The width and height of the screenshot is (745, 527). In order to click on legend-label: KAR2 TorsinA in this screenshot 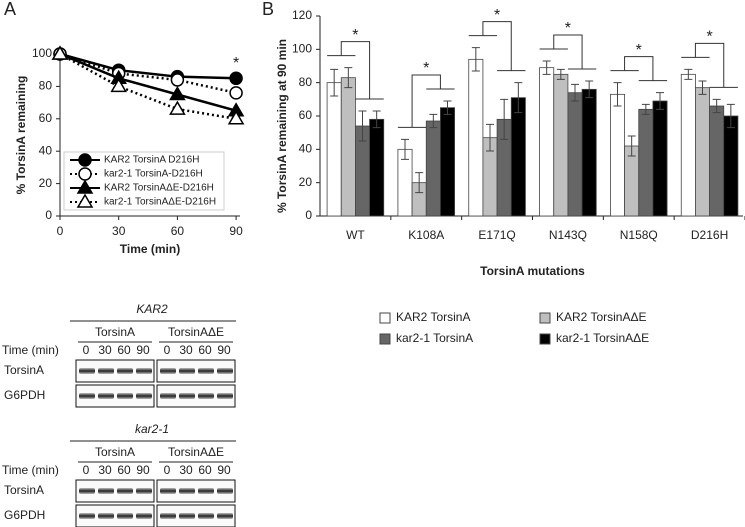, I will do `click(433, 317)`.